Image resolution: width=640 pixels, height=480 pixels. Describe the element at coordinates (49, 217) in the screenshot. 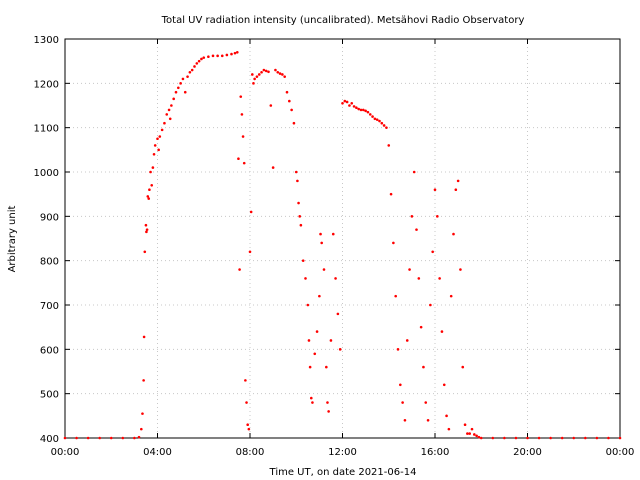

I see `y-tick-label: 900` at that location.